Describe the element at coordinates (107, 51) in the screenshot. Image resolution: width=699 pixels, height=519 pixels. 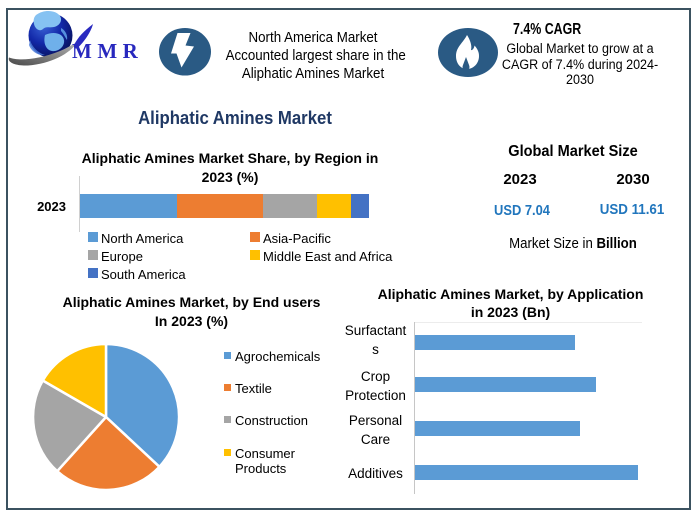
I see `svg-text: MMR` at that location.